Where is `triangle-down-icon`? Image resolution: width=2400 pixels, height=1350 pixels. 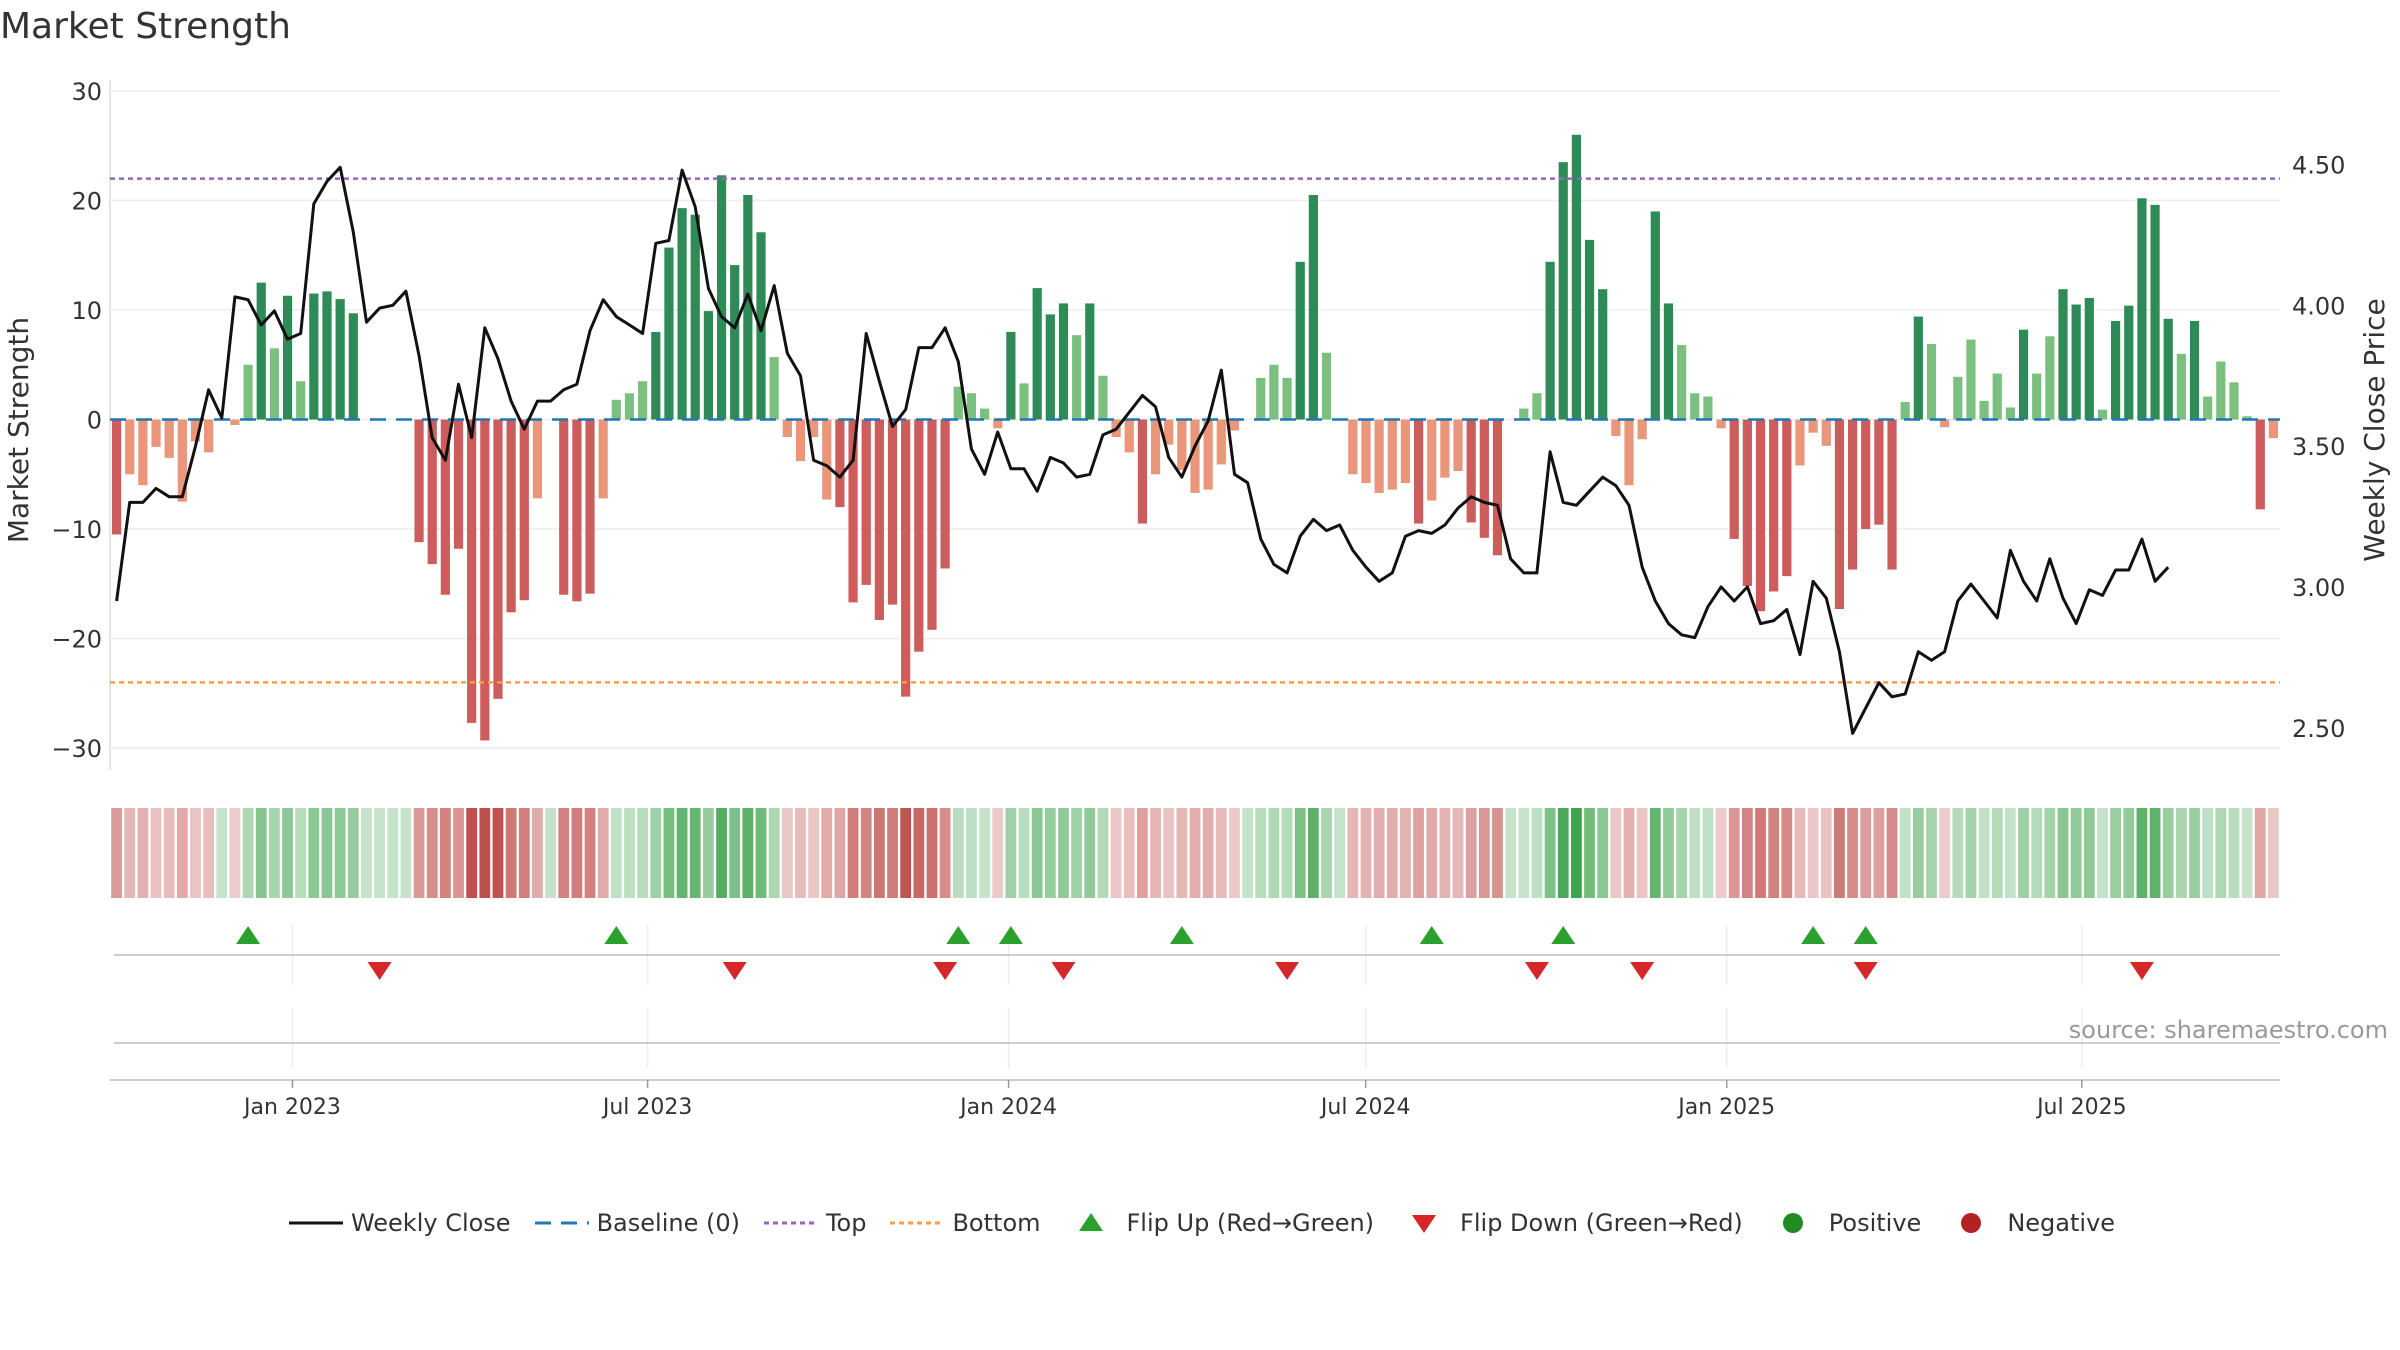
triangle-down-icon is located at coordinates (1424, 1223).